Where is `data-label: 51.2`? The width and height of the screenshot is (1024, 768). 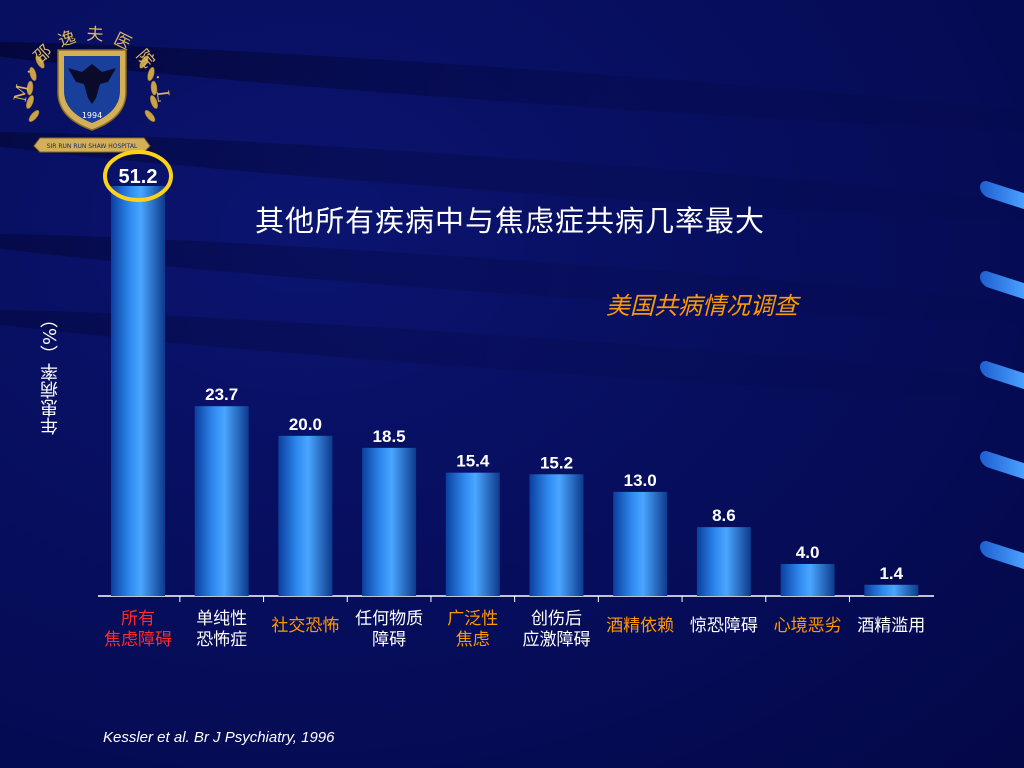
data-label: 51.2 is located at coordinates (138, 177).